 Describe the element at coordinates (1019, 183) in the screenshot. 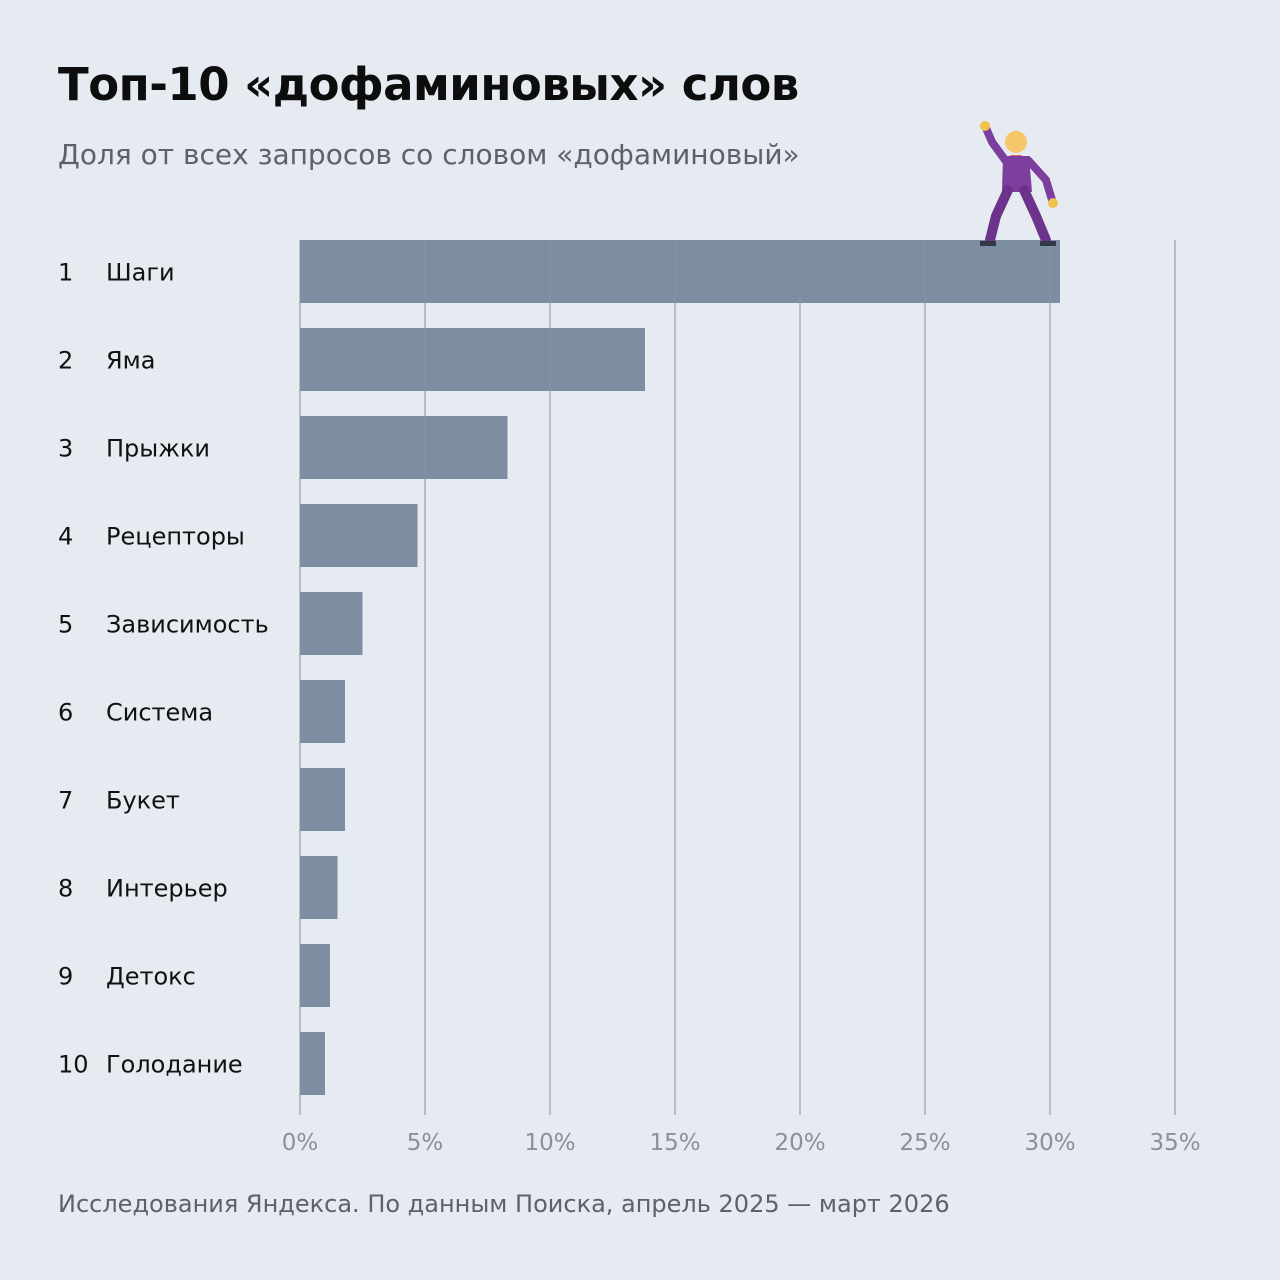

I see `dancing-man-icon` at that location.